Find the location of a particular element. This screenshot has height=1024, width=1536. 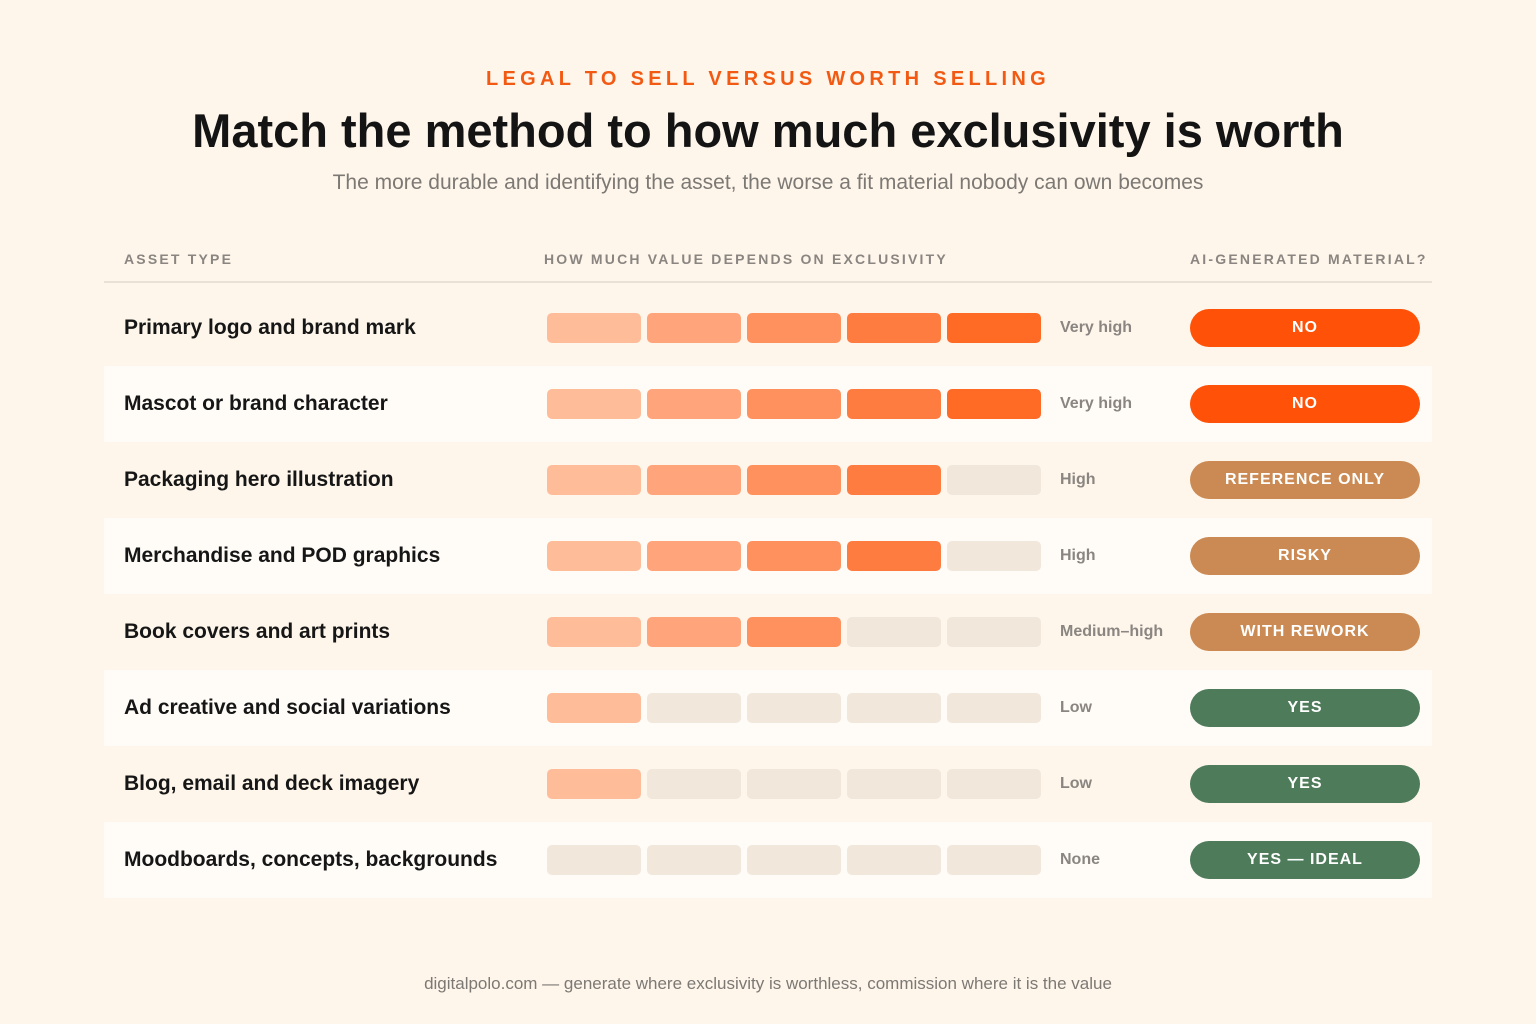

table-row: Primary logo and brand mark Very high NO is located at coordinates (768, 328).